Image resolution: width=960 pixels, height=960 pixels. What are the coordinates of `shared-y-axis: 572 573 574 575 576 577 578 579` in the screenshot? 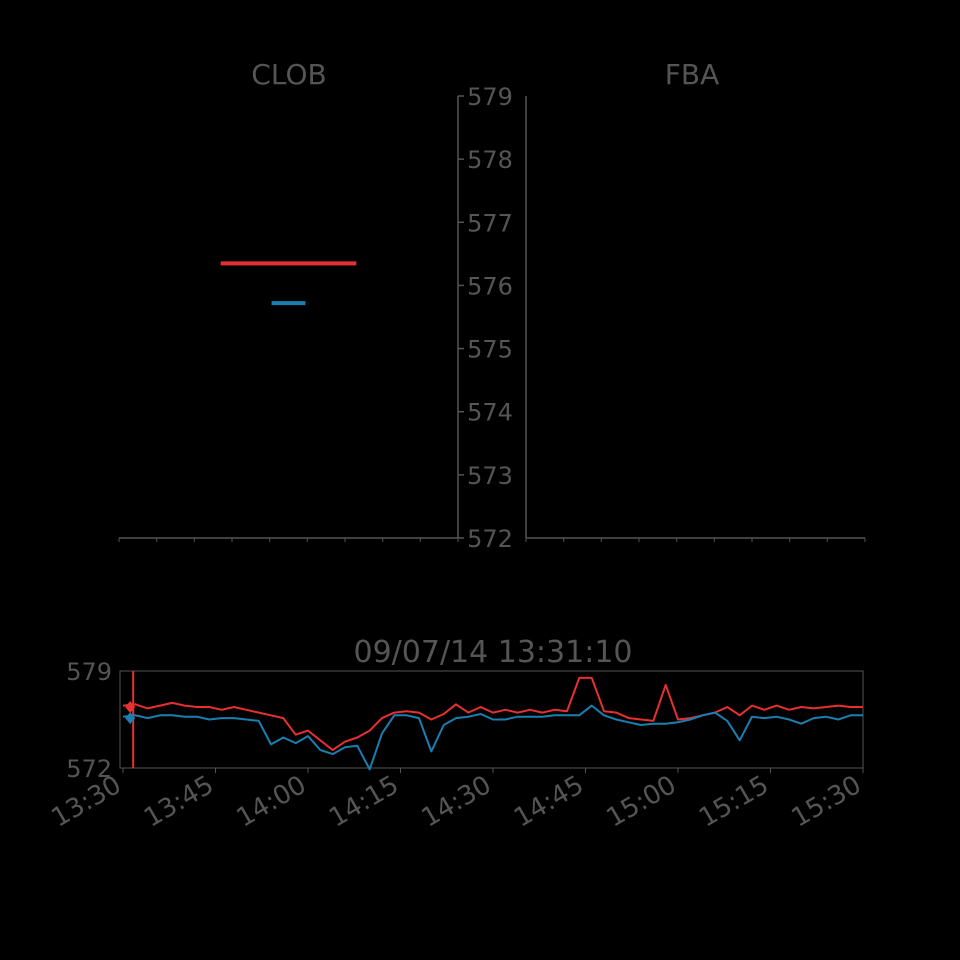 It's located at (485, 318).